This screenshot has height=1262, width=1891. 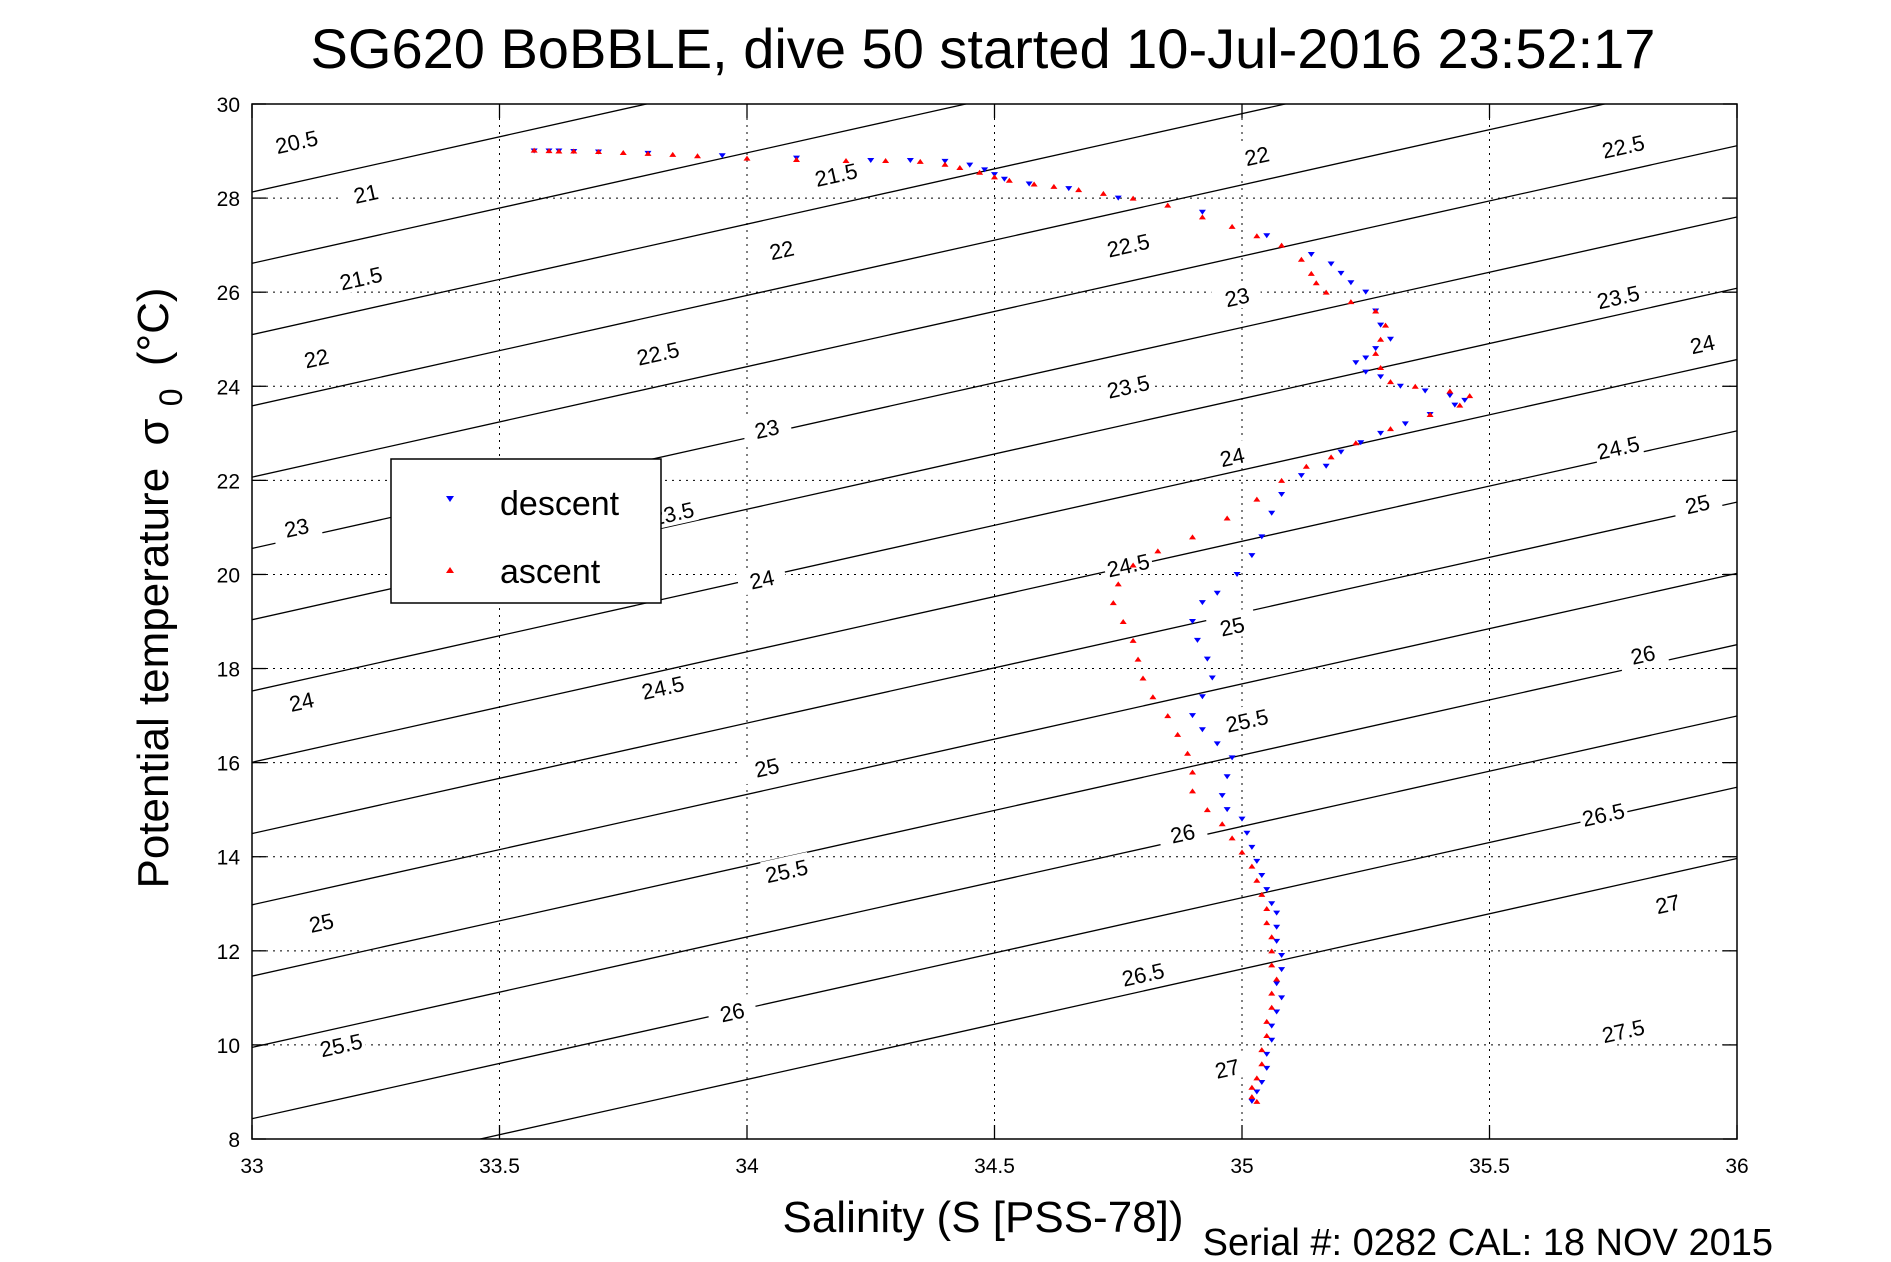 What do you see at coordinates (228, 952) in the screenshot?
I see `y-tick-label: 12` at bounding box center [228, 952].